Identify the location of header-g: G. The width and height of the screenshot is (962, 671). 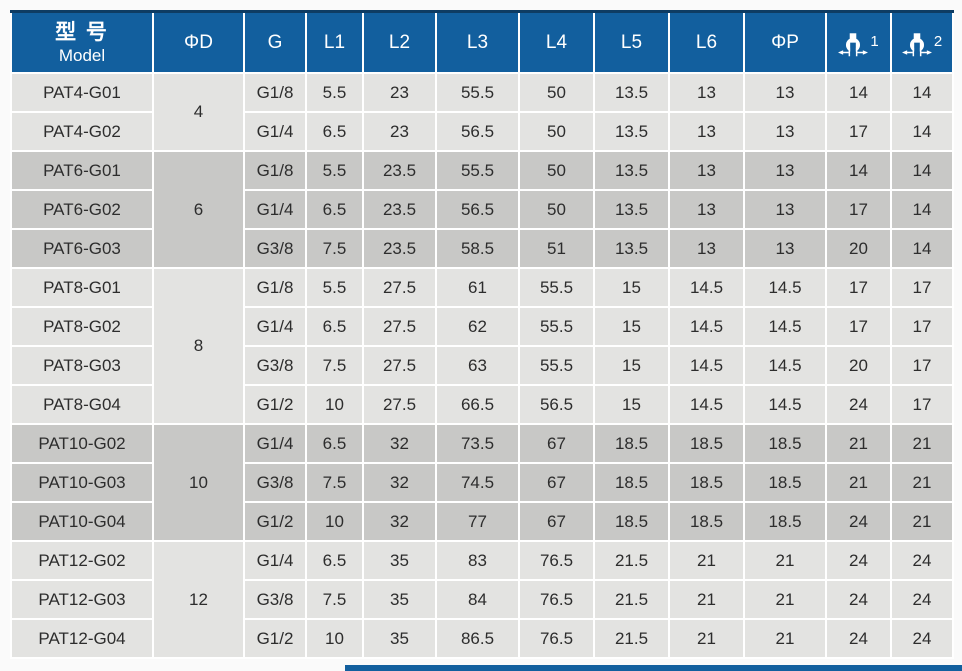
(275, 42).